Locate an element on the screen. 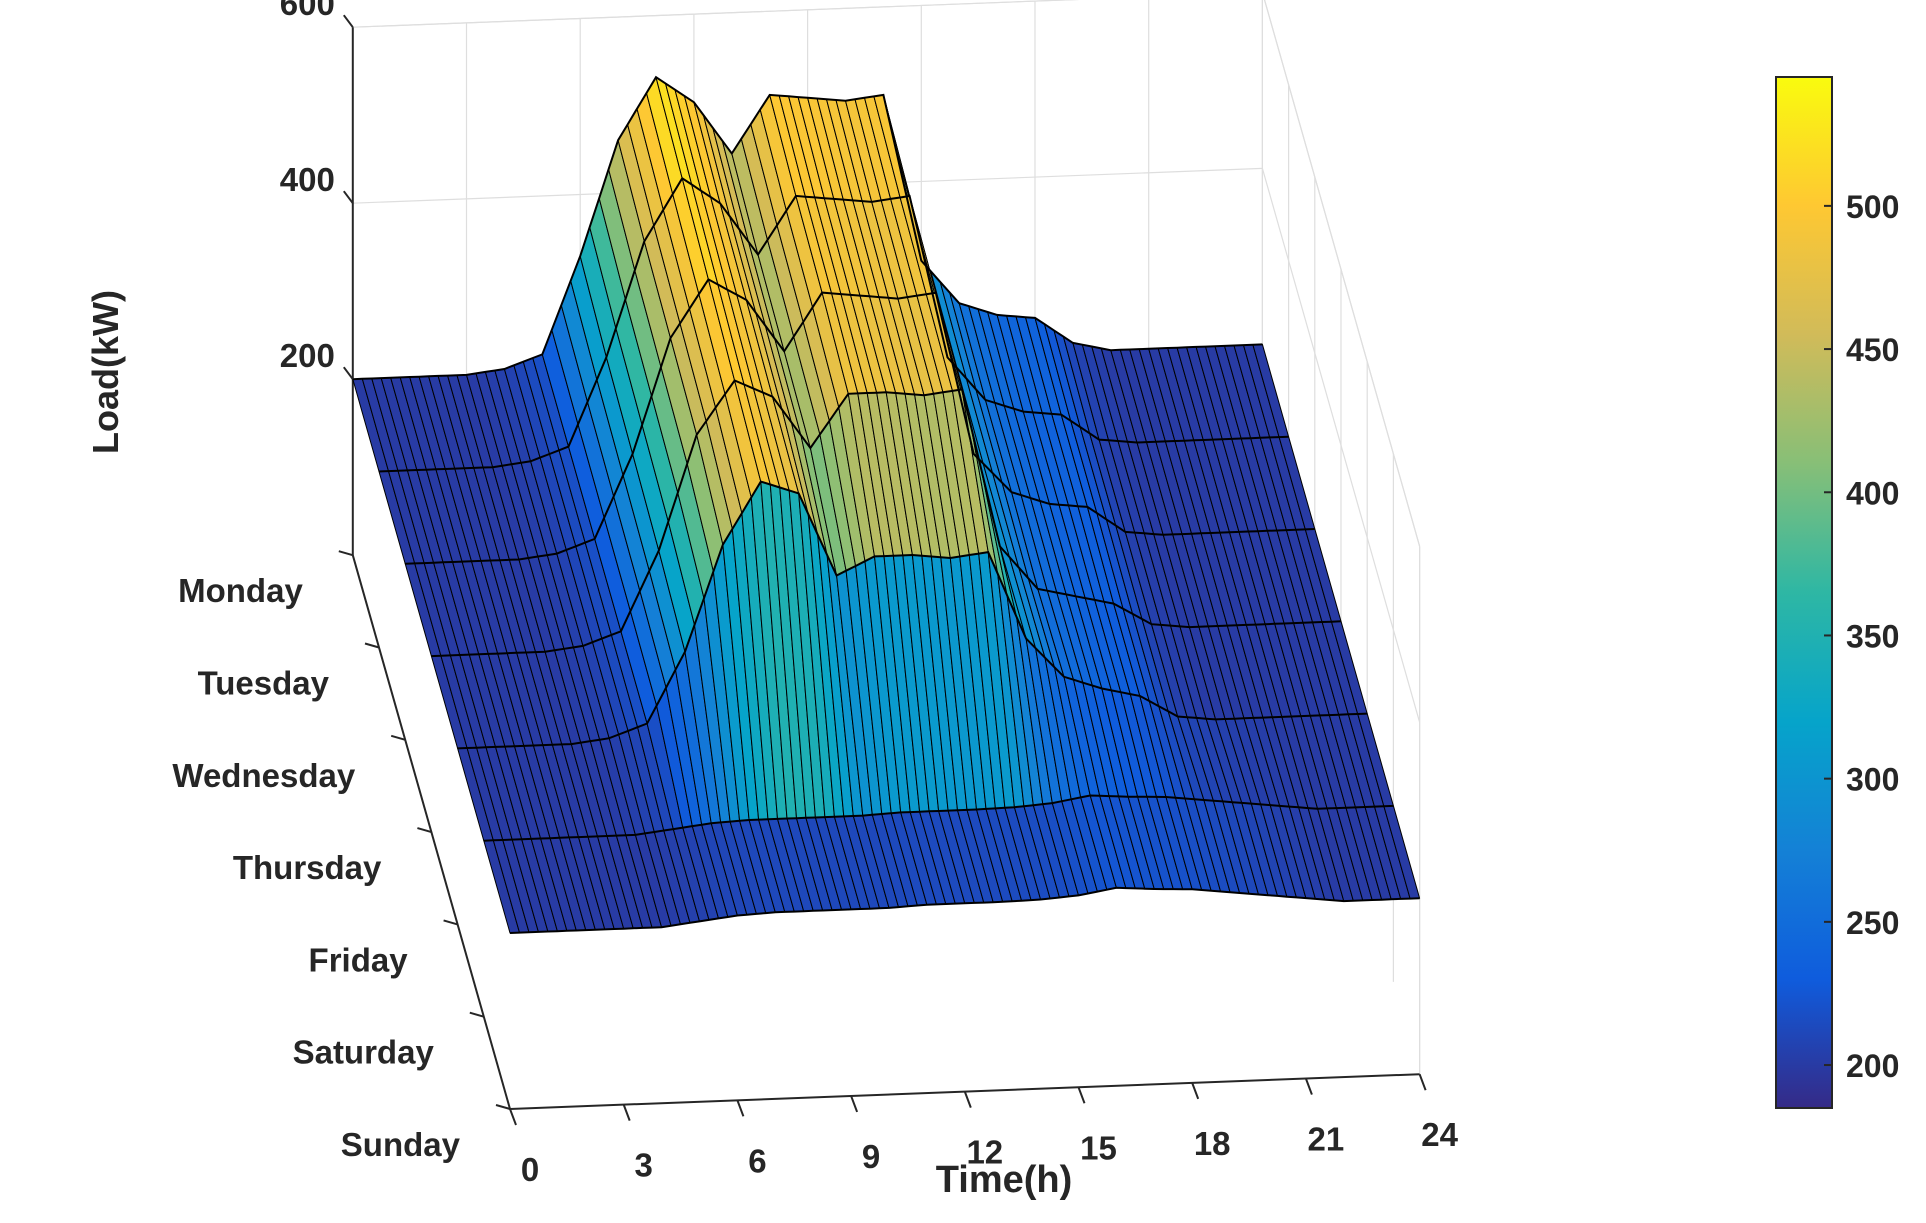 This screenshot has width=1926, height=1223. series-line-thursday is located at coordinates (886, 518).